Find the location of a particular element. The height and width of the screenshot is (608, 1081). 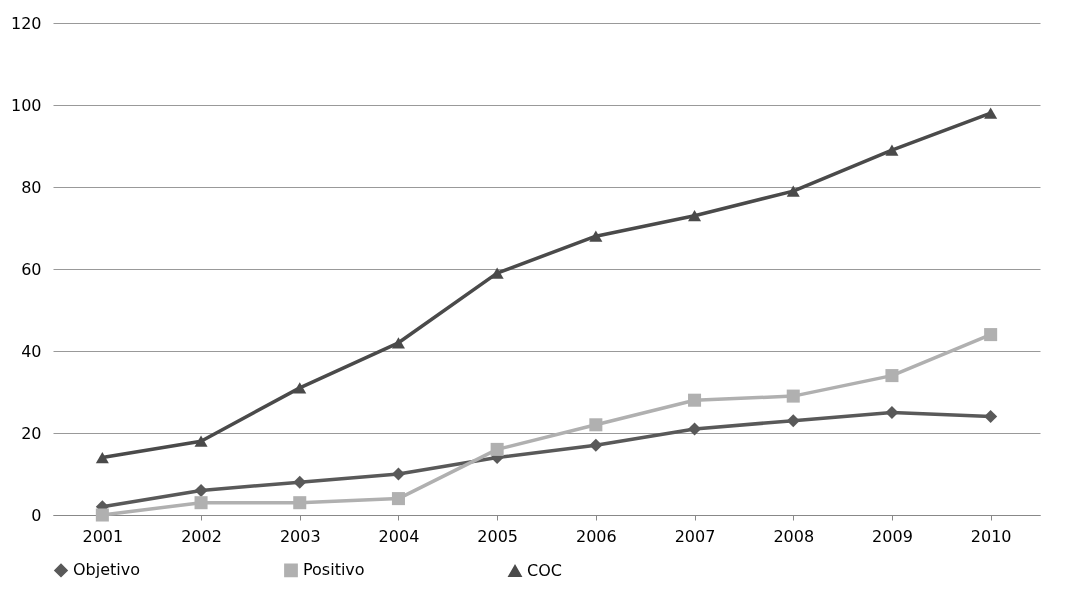

x-tick-label: 2004 is located at coordinates (399, 536).